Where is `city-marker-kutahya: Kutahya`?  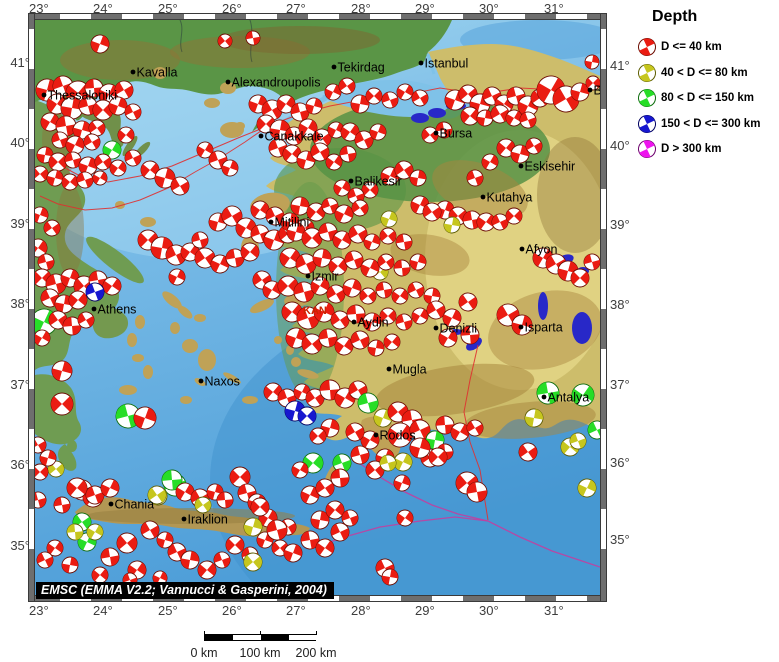 city-marker-kutahya: Kutahya is located at coordinates (506, 198).